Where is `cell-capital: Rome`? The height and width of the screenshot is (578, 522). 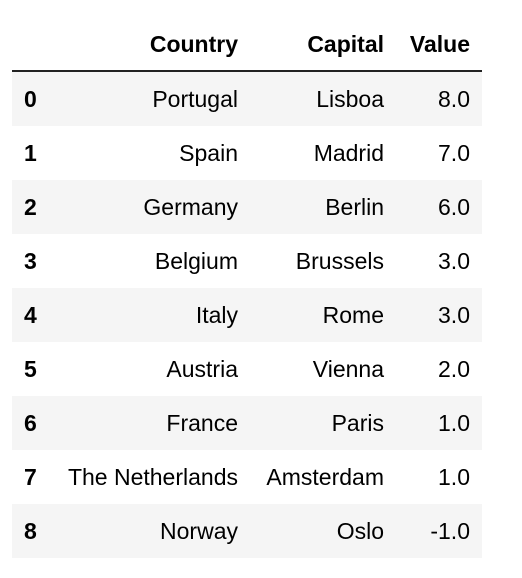 cell-capital: Rome is located at coordinates (353, 314).